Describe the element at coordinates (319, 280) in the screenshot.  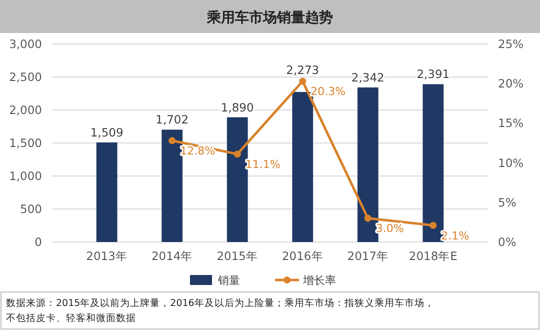
I see `legend-label: 增长率` at that location.